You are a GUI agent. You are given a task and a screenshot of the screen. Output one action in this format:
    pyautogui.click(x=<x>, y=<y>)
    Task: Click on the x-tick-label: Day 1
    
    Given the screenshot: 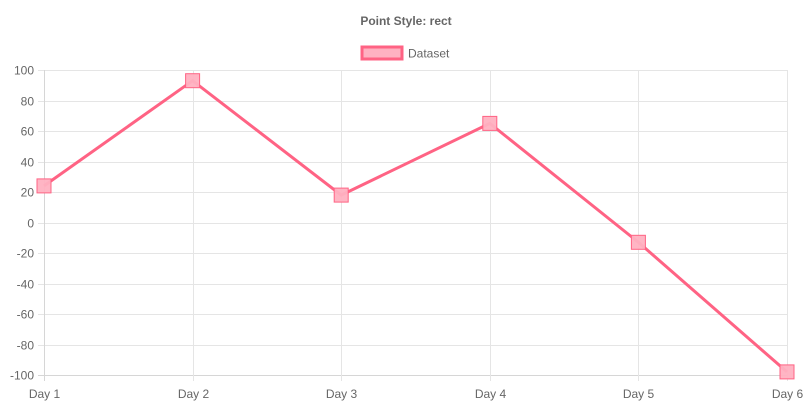 What is the action you would take?
    pyautogui.click(x=45, y=394)
    